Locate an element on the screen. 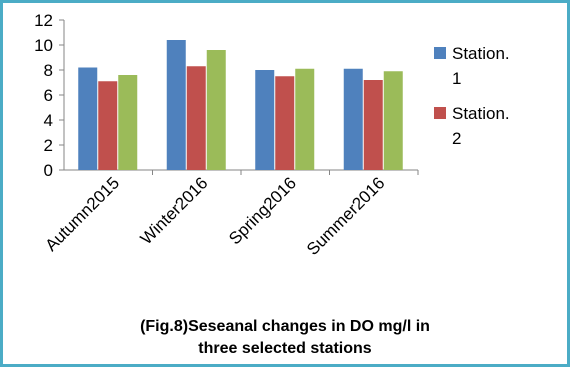 Image resolution: width=570 pixels, height=367 pixels. chart-legend: Station. 1 Station. 2 is located at coordinates (472, 96).